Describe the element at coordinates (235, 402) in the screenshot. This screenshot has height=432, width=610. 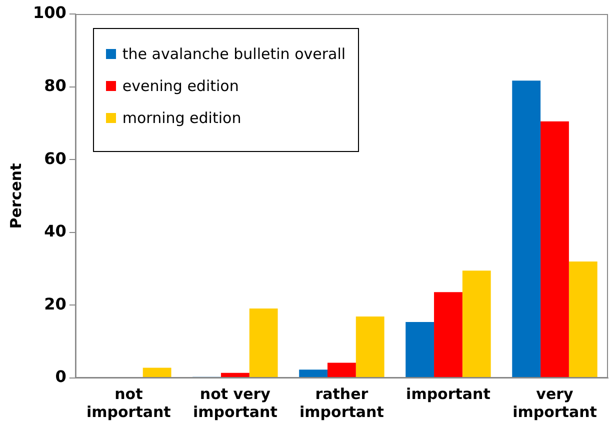
I see `x-tick-label: not very important` at that location.